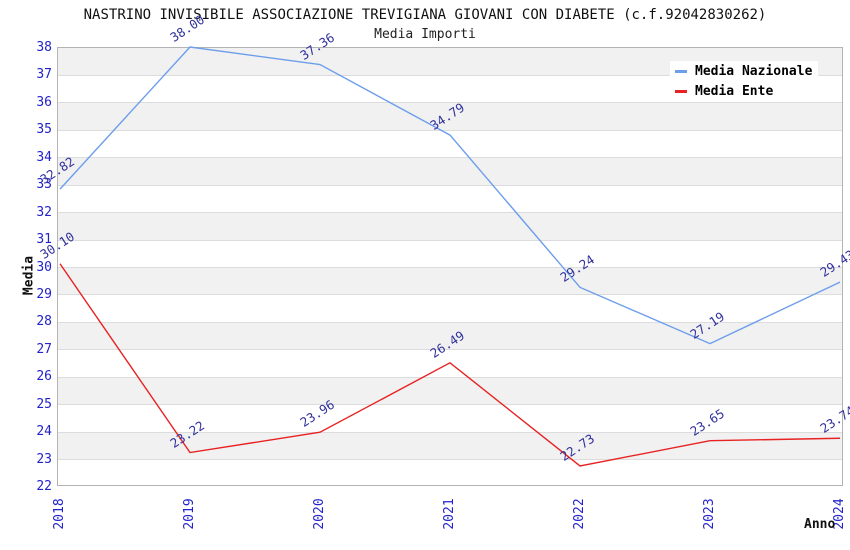  I want to click on x-tick-label: 2023, so click(709, 514).